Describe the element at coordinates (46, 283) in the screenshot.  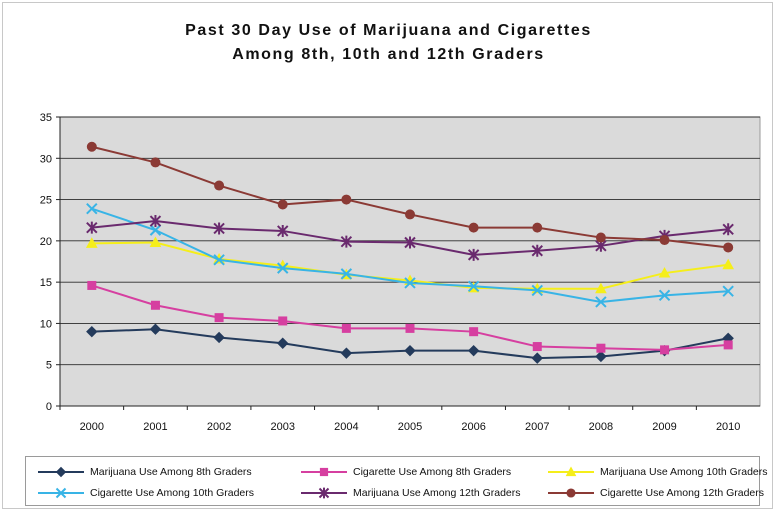
I see `y-tick-label: 15` at that location.